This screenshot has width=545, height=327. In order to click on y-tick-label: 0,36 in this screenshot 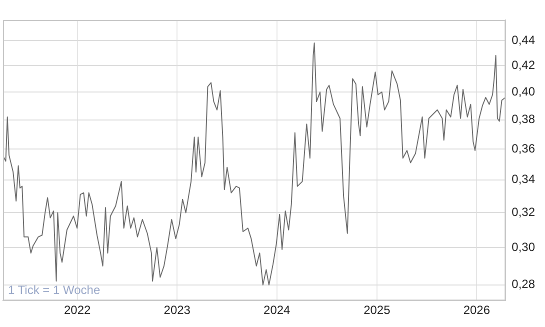, I will do `click(524, 148)`.